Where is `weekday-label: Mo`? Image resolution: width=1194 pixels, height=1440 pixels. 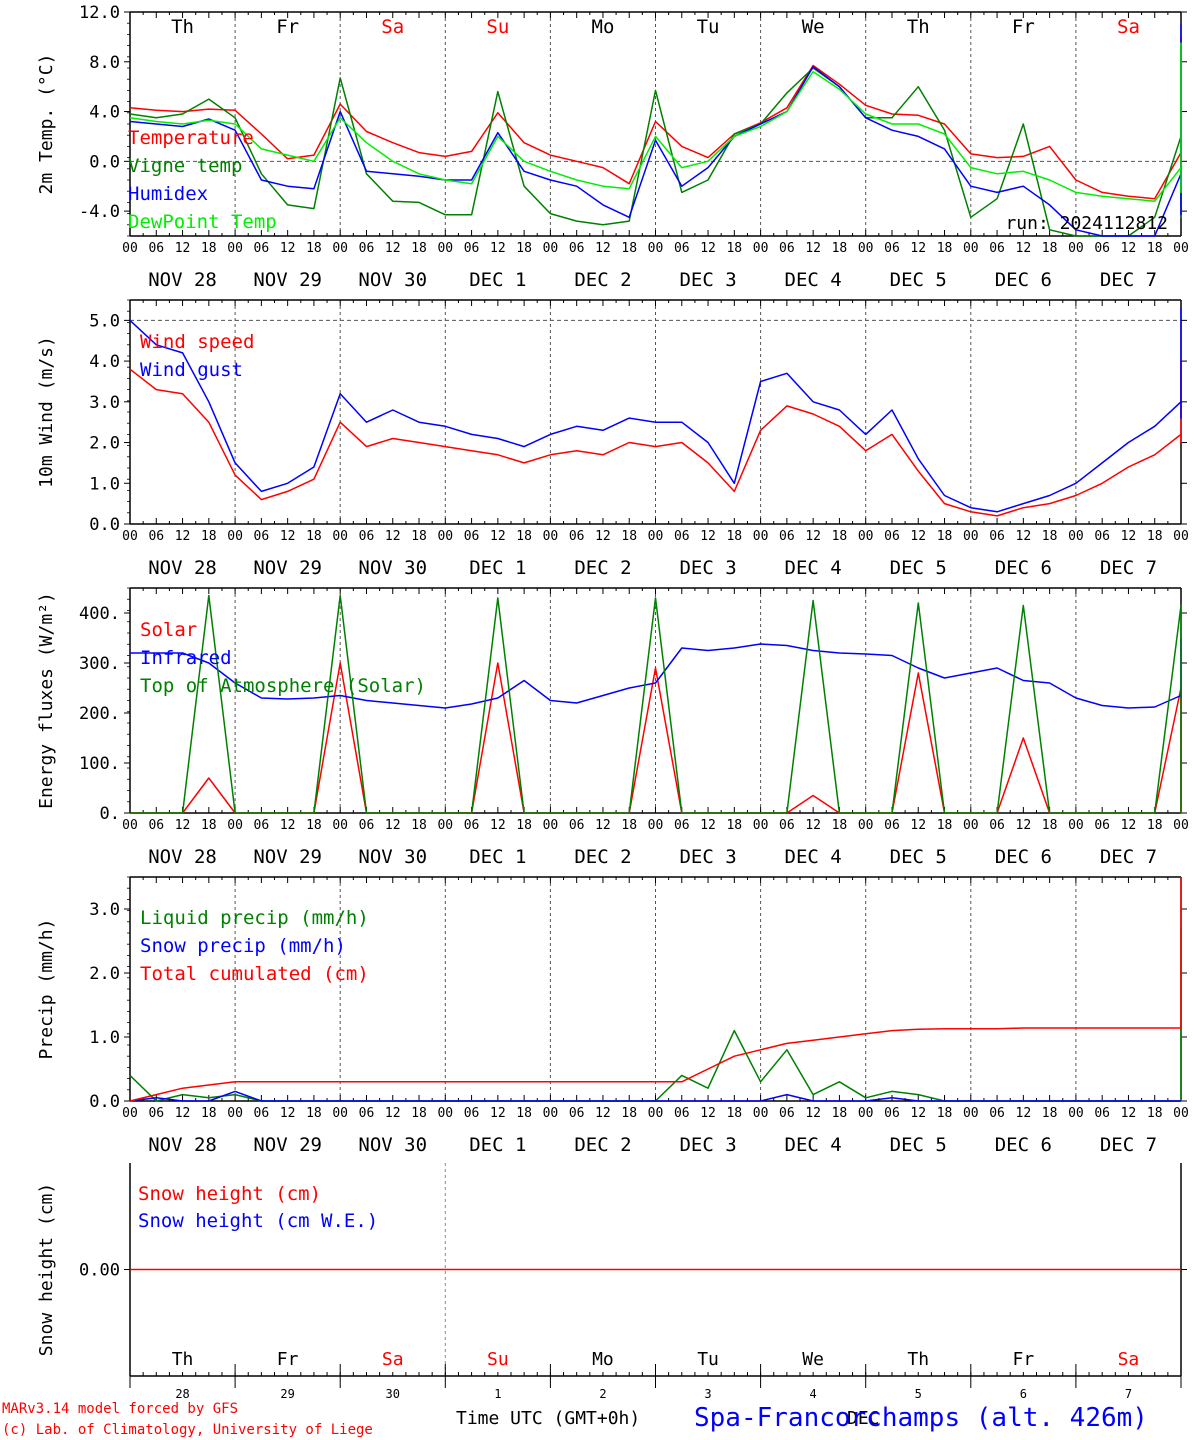 weekday-label: Mo is located at coordinates (603, 27).